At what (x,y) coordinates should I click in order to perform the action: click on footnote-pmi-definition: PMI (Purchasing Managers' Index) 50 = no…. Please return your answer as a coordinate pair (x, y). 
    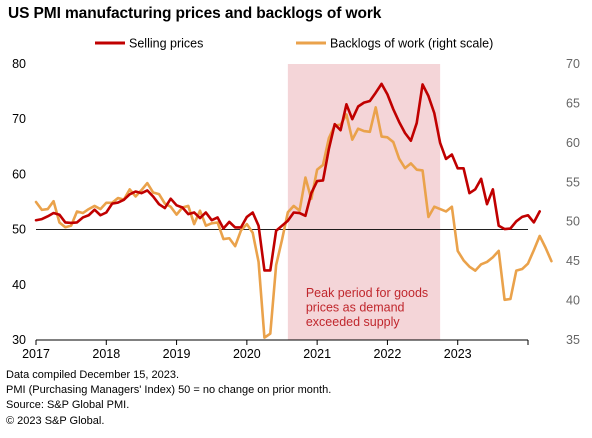
    Looking at the image, I should click on (169, 390).